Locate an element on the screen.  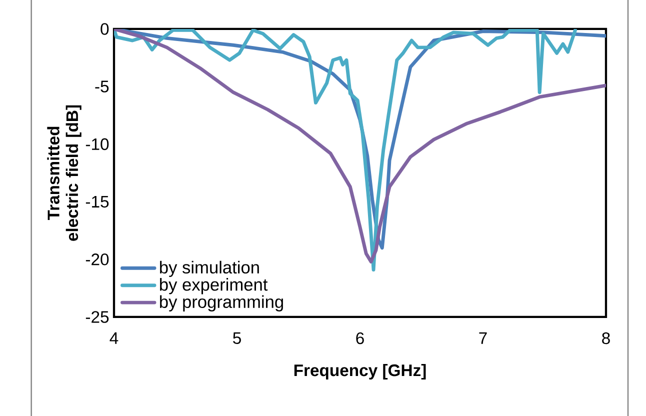
x-tick-label: 6 is located at coordinates (360, 338).